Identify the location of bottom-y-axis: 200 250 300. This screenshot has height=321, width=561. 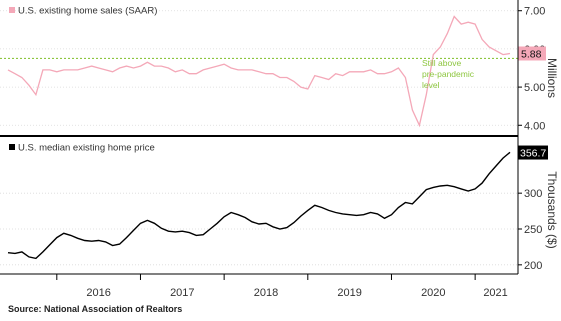
(530, 230).